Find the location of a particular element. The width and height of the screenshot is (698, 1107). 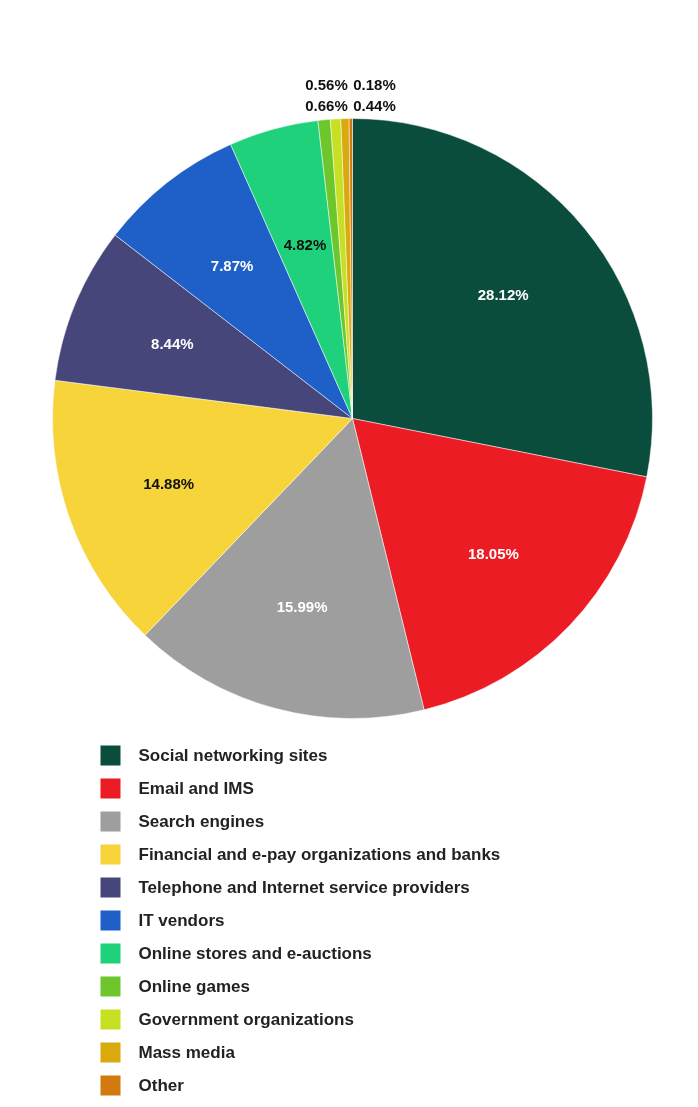

legend-label: IT vendors is located at coordinates (181, 920).